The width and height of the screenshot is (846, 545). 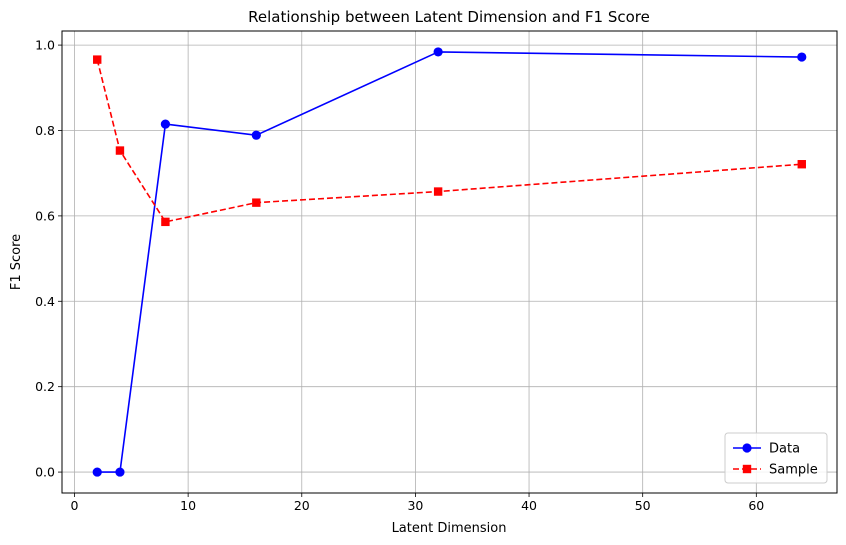 I want to click on x-tick-label: 30, so click(x=415, y=505).